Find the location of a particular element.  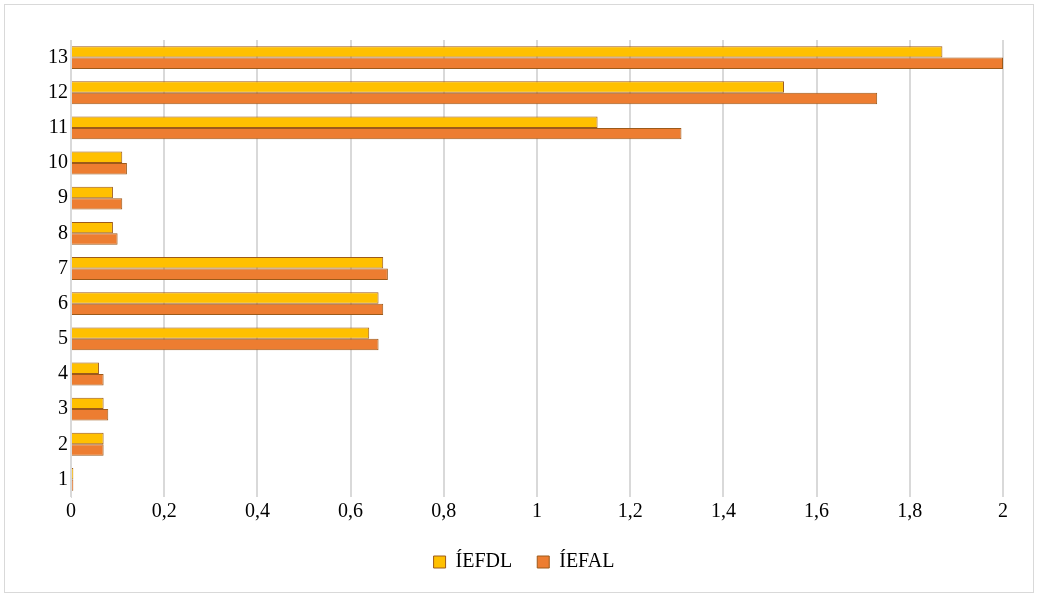

y-tick-label: 3 is located at coordinates (63, 407).